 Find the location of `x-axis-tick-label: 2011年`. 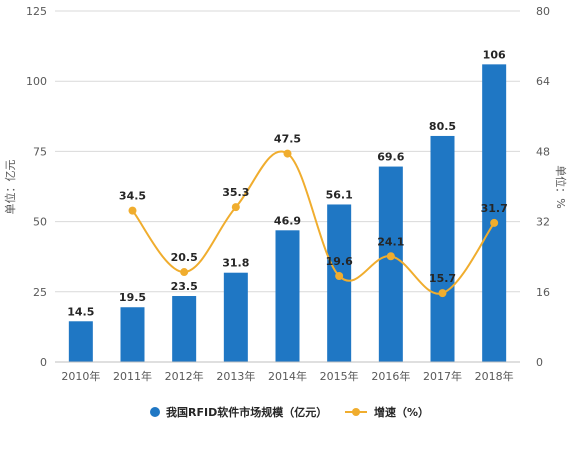

x-axis-tick-label: 2011年 is located at coordinates (132, 376).